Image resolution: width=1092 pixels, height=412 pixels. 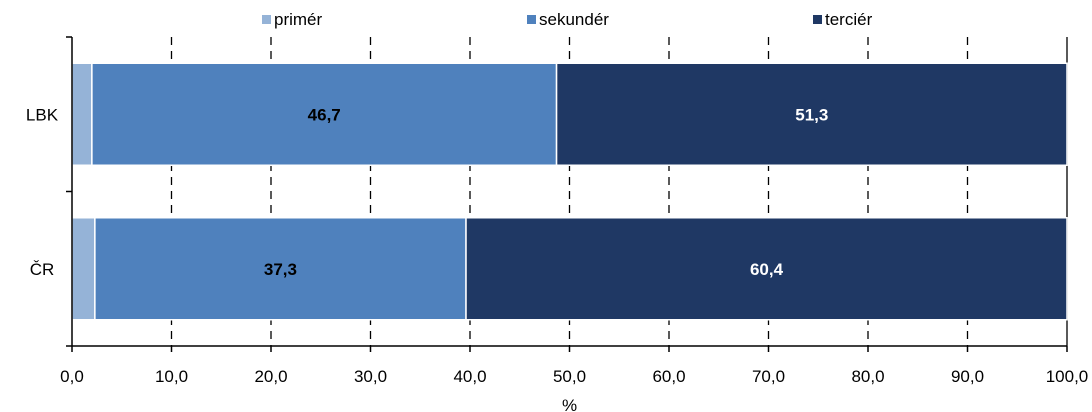 What do you see at coordinates (298, 19) in the screenshot?
I see `legend-label: primér` at bounding box center [298, 19].